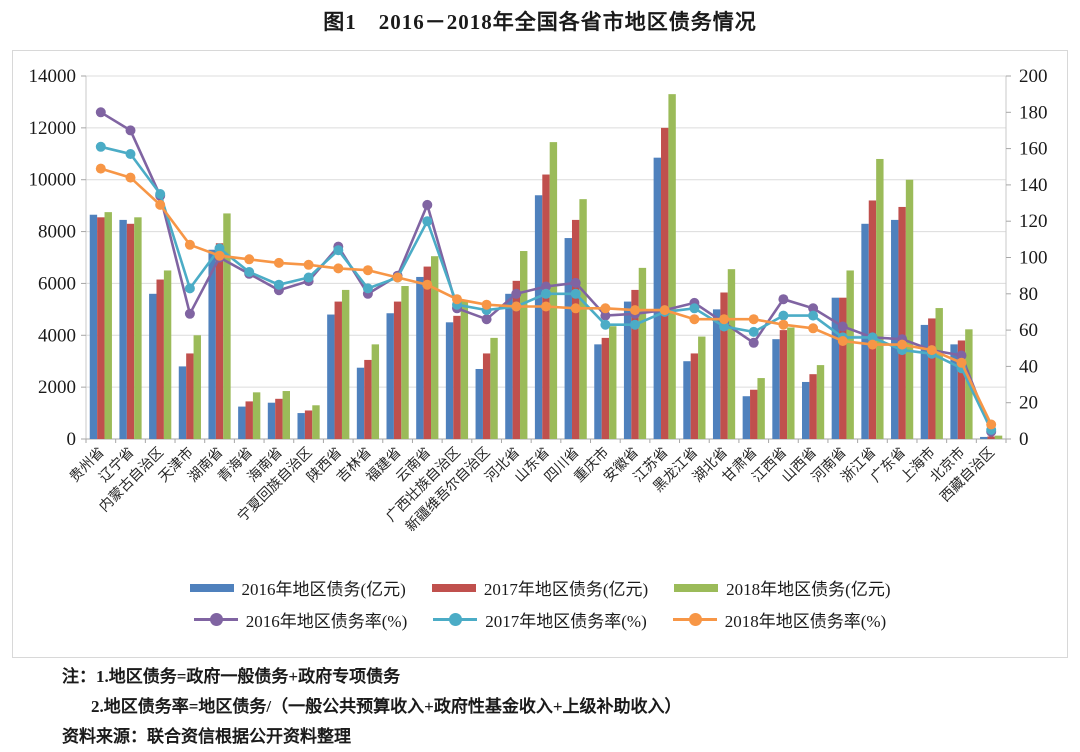 The height and width of the screenshot is (752, 1080). I want to click on legend-swatch-2018-debt, so click(696, 587).